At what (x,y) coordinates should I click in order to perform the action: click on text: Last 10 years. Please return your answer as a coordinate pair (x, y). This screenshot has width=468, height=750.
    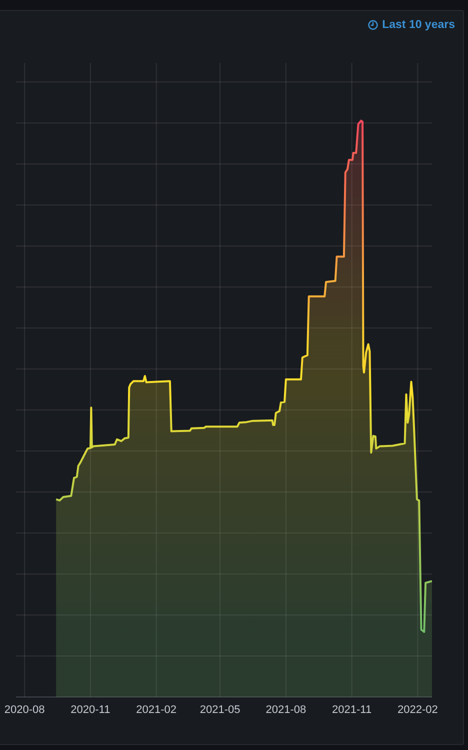
    Looking at the image, I should click on (418, 25).